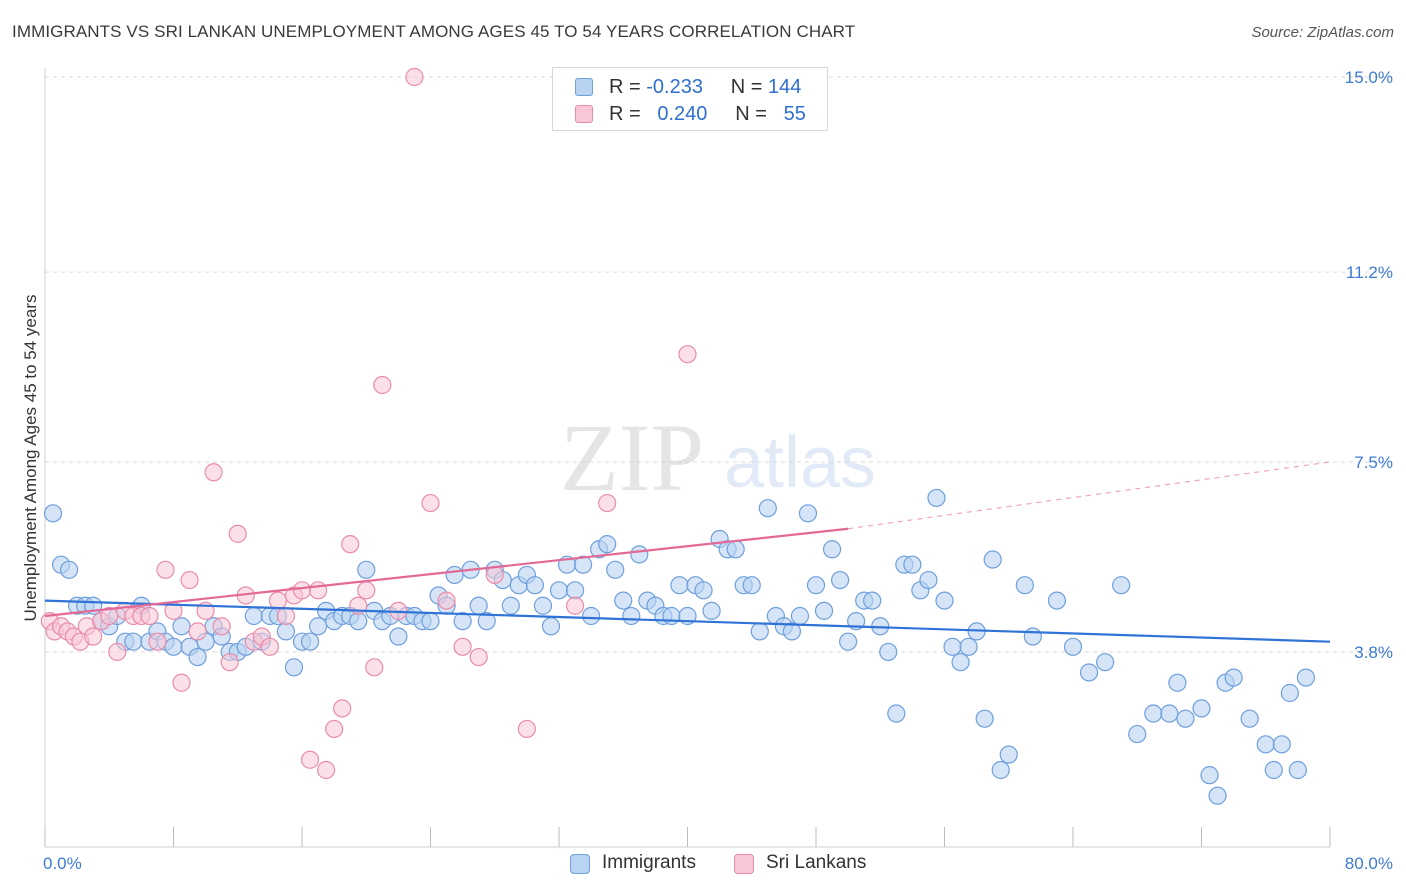  What do you see at coordinates (584, 114) in the screenshot?
I see `srilankans-swatch` at bounding box center [584, 114].